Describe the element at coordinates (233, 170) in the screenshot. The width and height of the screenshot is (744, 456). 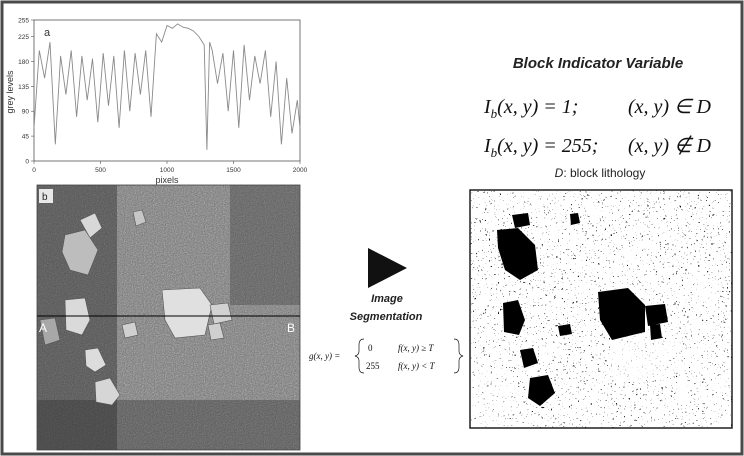
I see `x-tick-label: 1500` at that location.